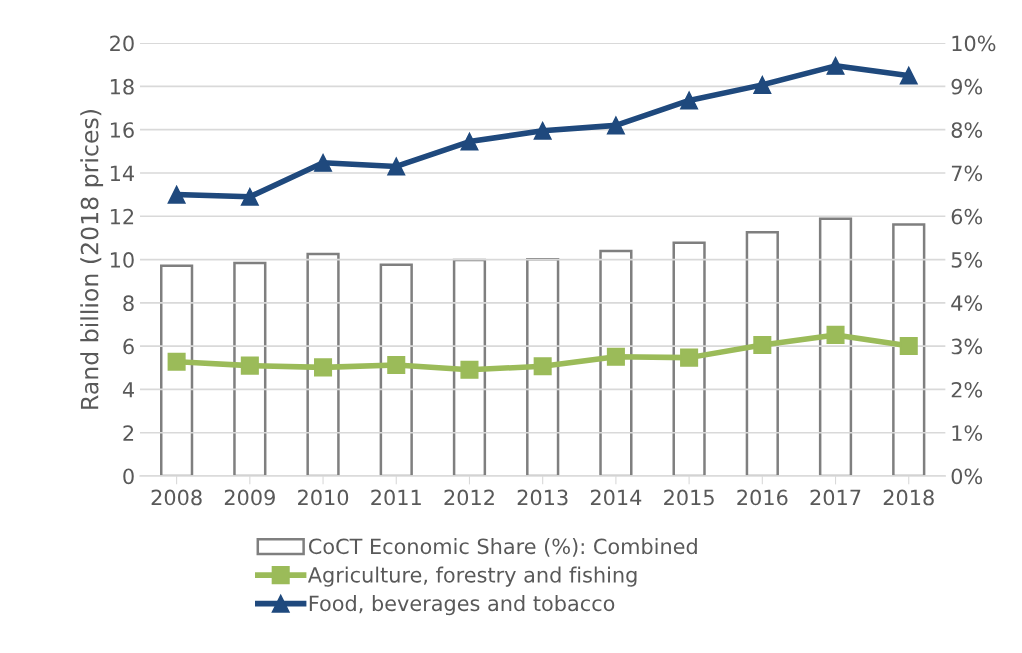  I want to click on x-tick-label: 2008, so click(176, 497).